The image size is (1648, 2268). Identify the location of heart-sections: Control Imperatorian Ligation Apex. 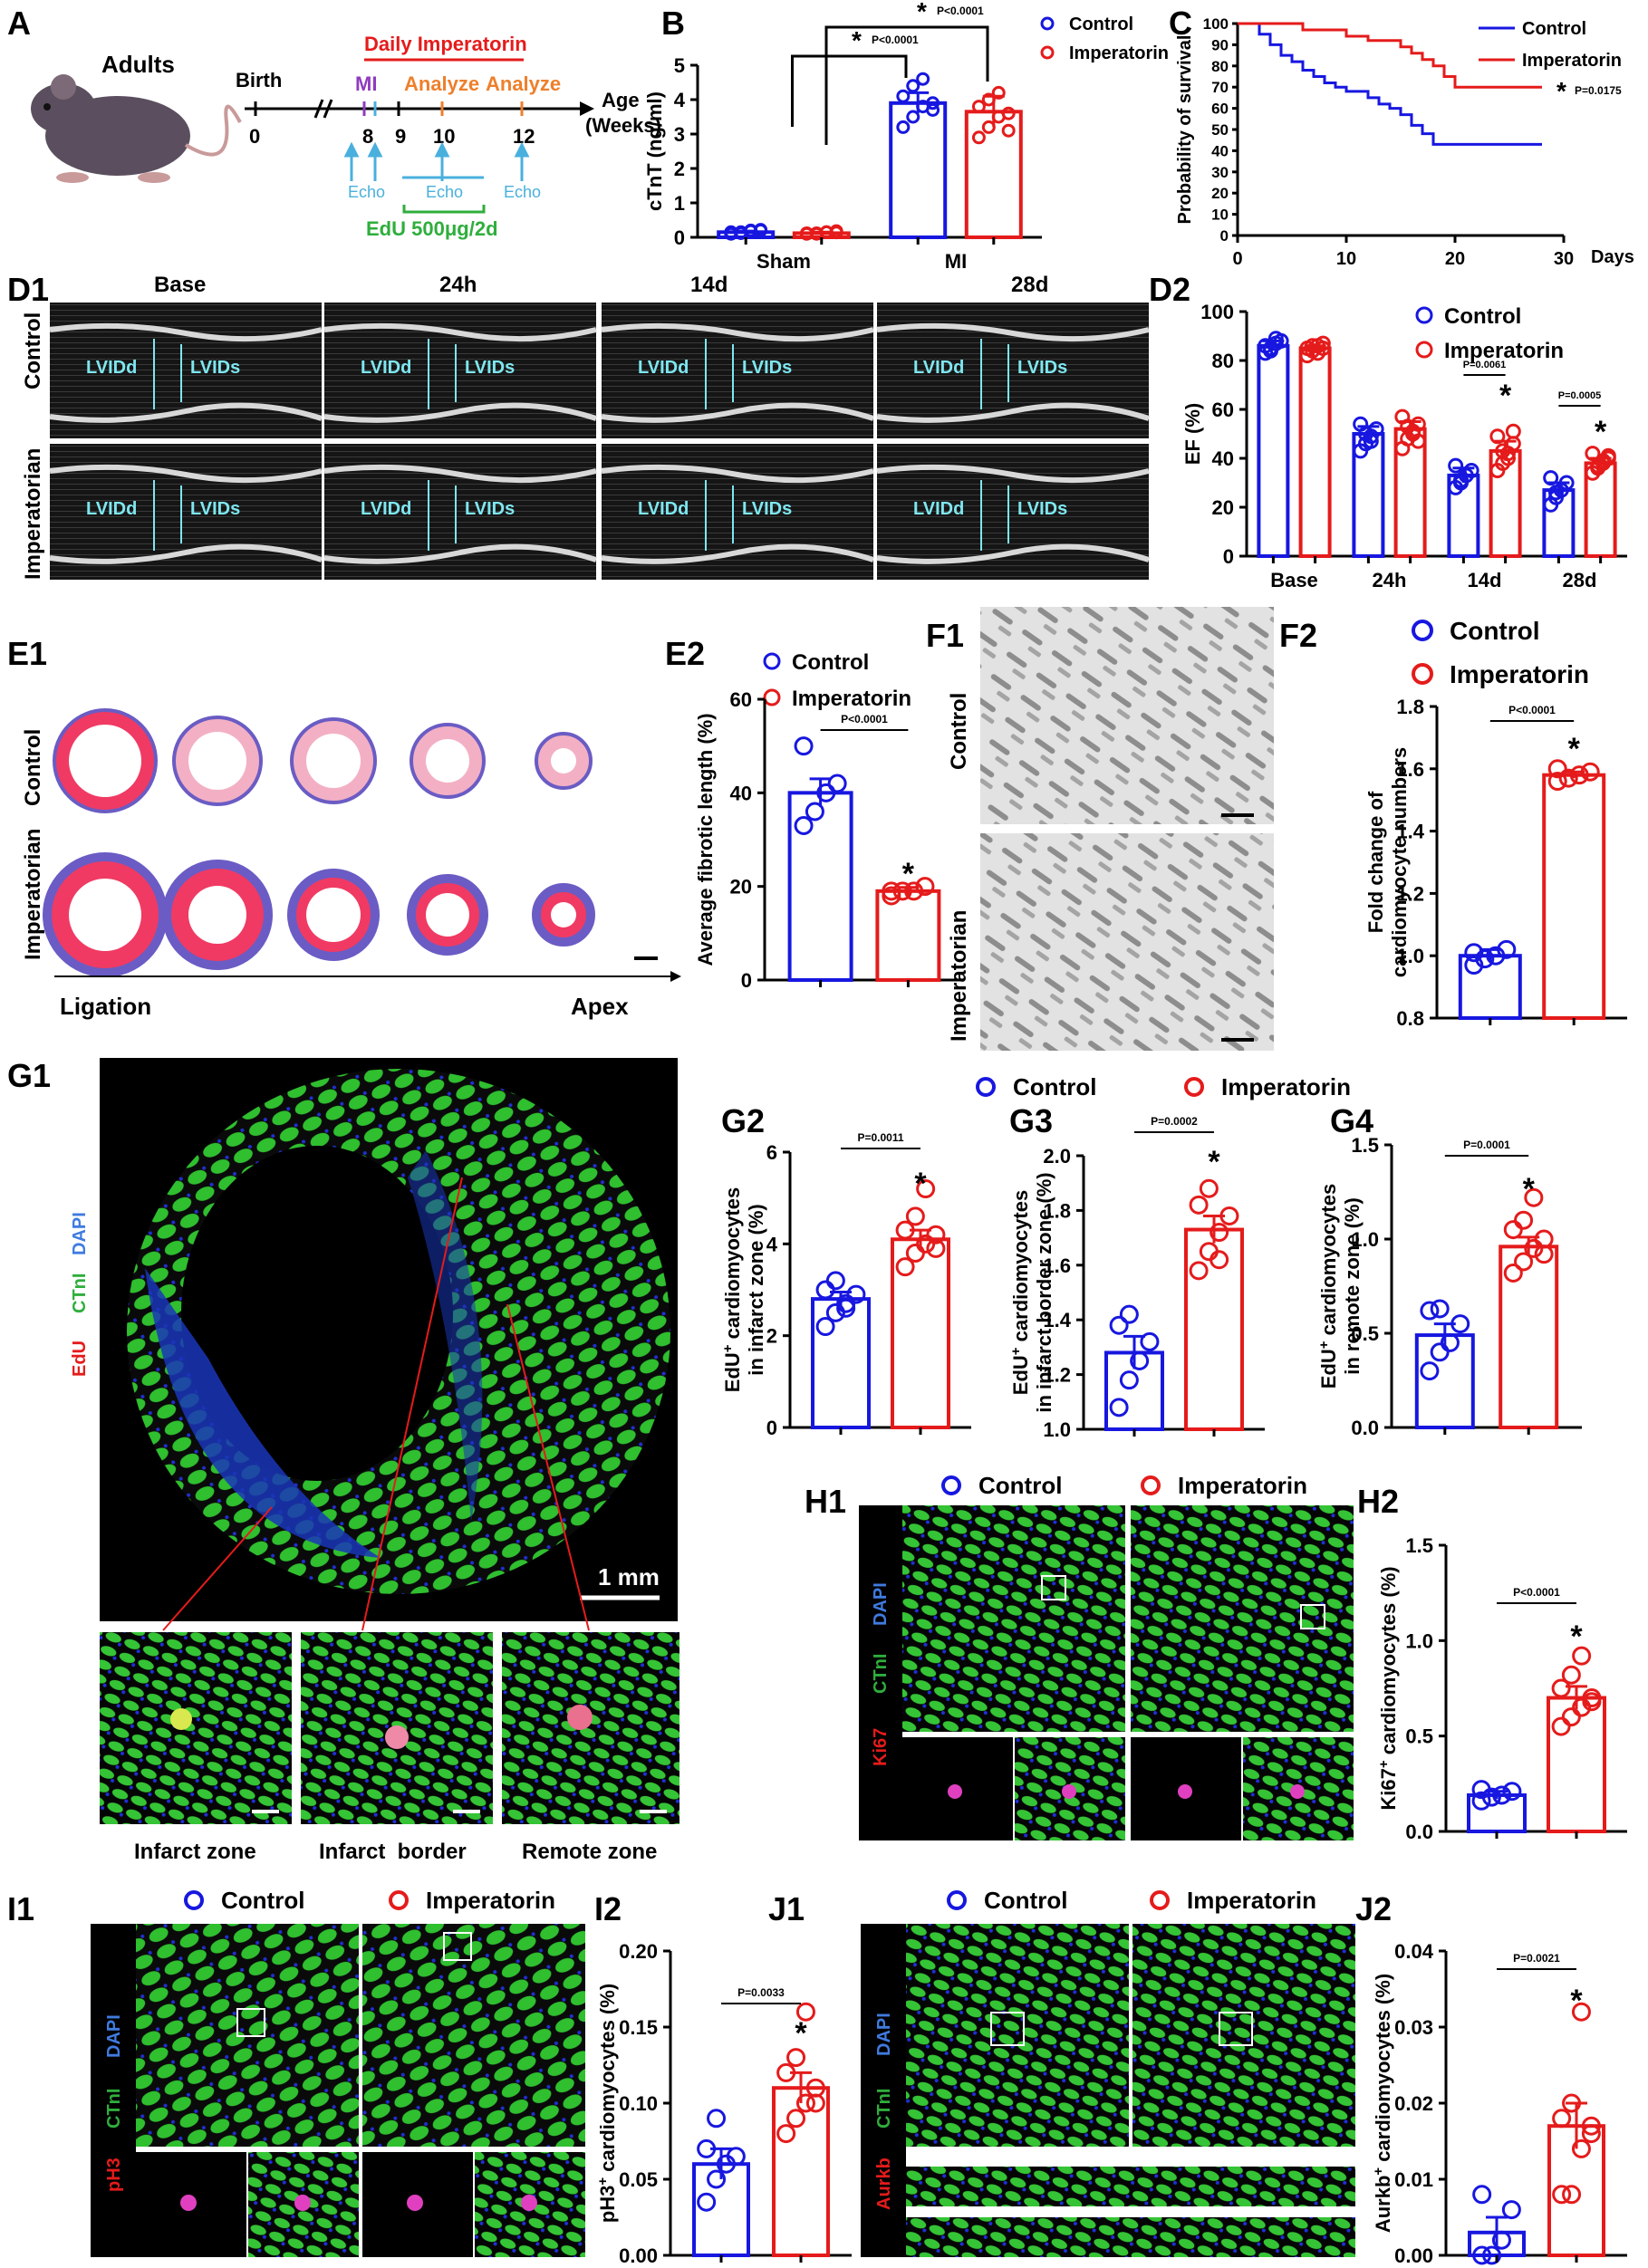
(351, 864).